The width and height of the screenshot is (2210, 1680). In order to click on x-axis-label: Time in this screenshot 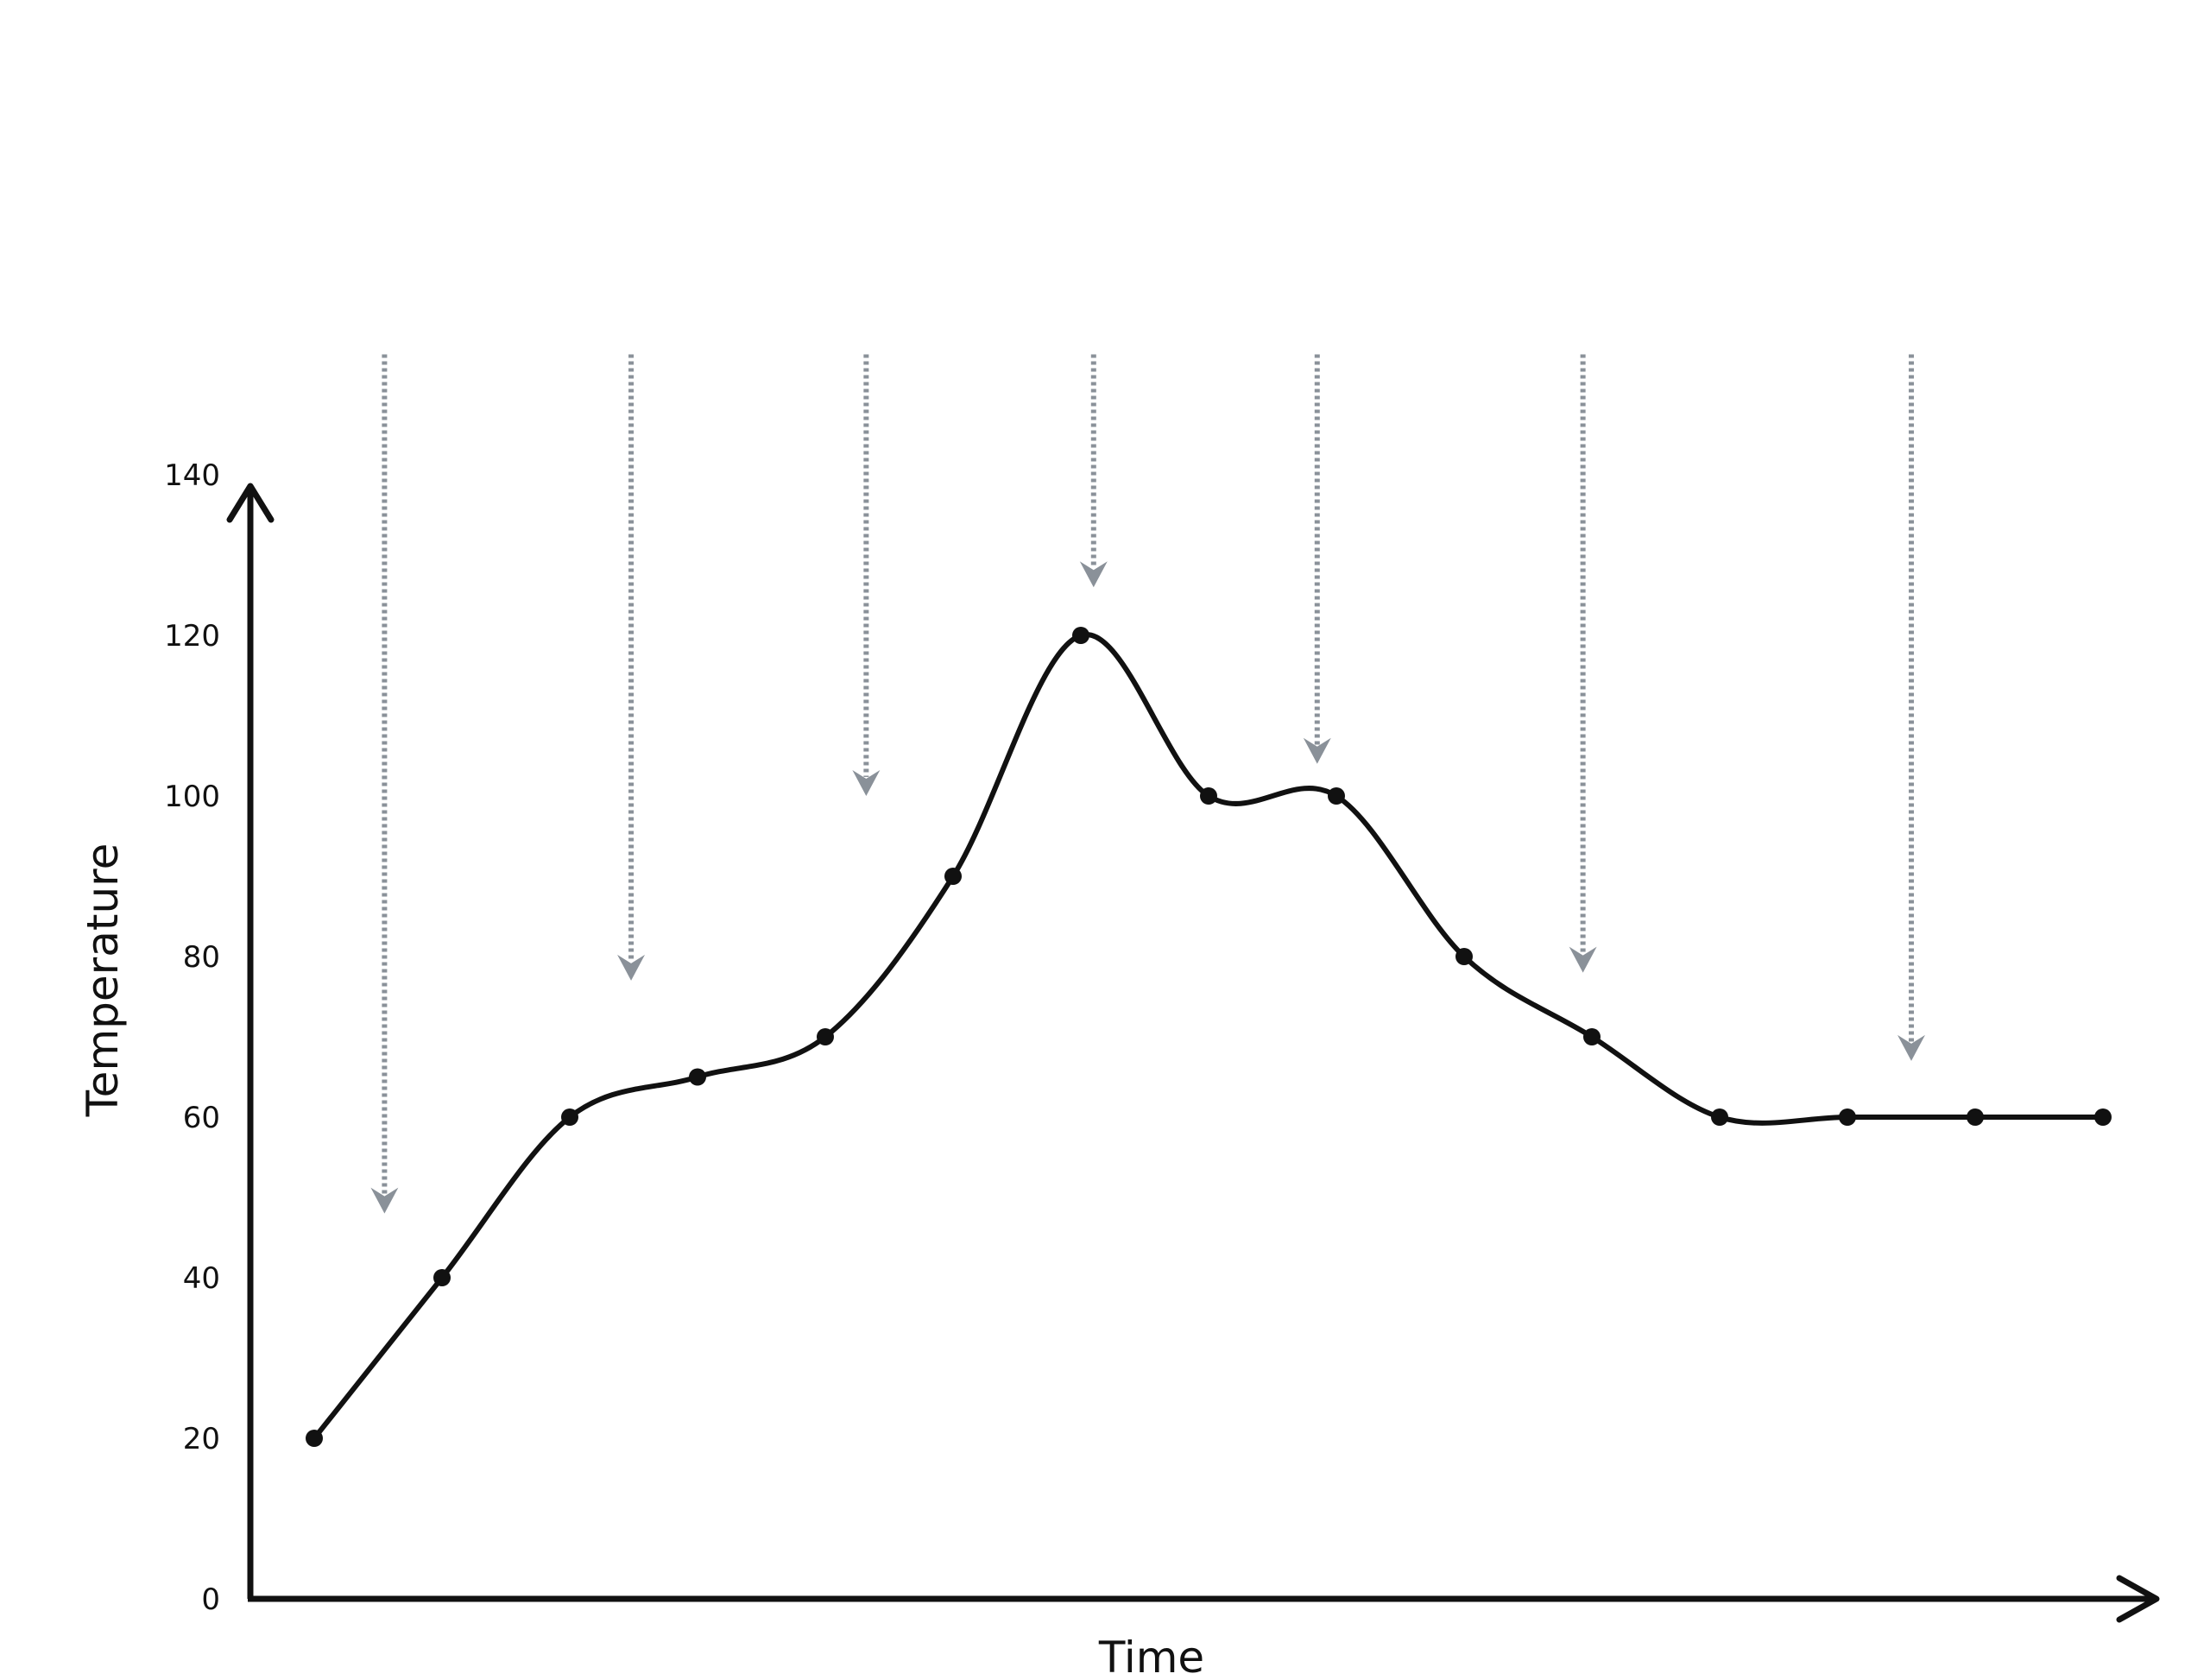, I will do `click(1151, 1657)`.